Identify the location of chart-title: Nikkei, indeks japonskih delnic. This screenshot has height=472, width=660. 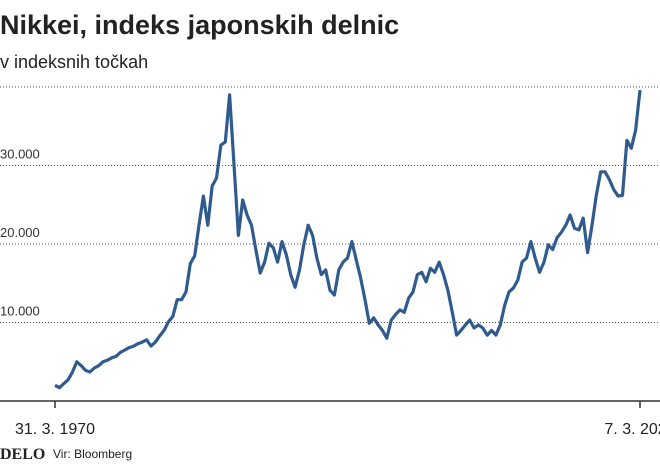
(199, 25).